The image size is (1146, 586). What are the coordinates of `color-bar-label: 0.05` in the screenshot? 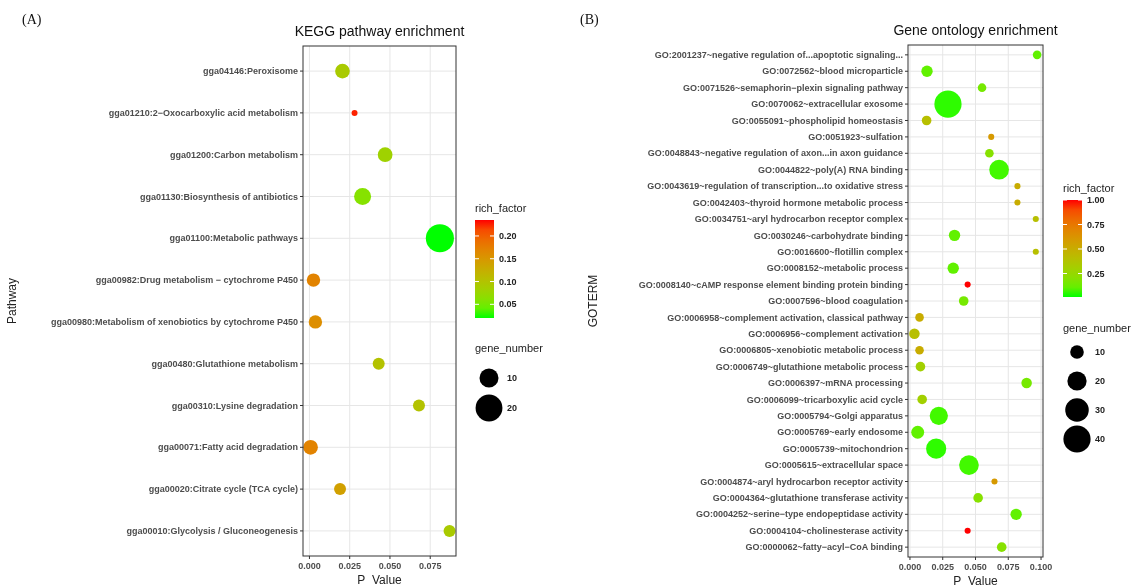 It's located at (508, 304).